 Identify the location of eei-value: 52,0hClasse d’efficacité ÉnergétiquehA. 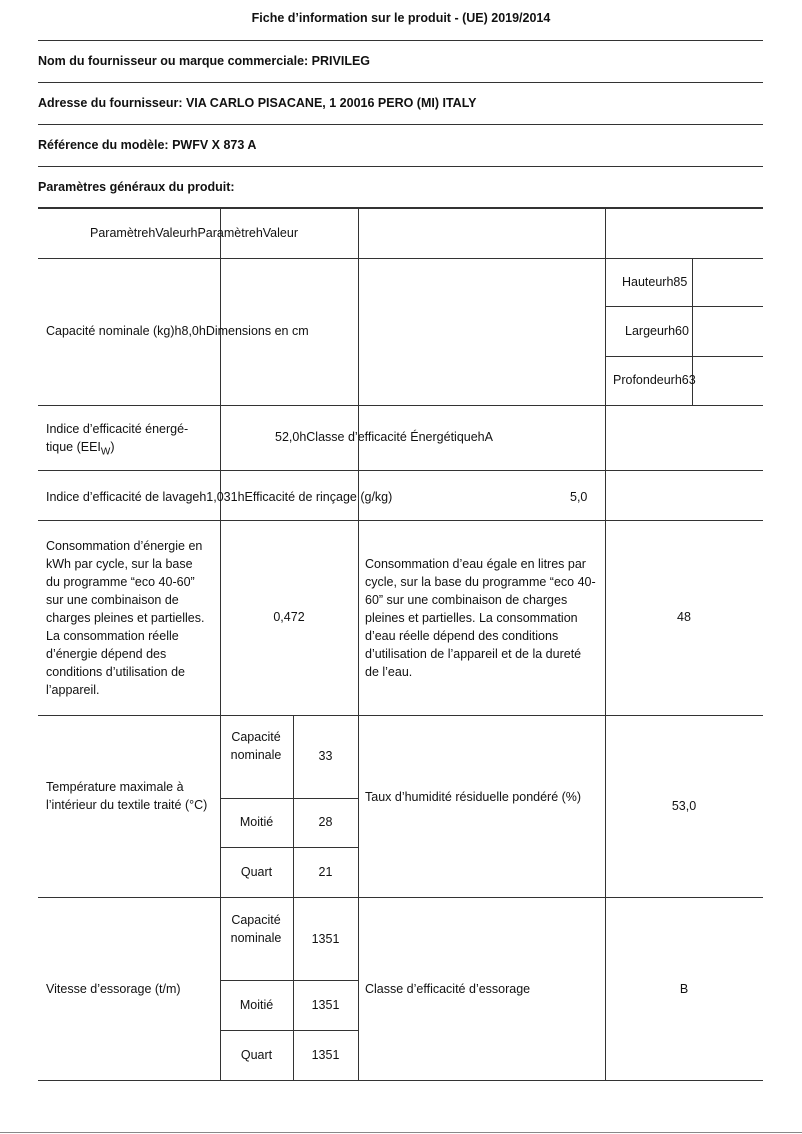
(384, 437).